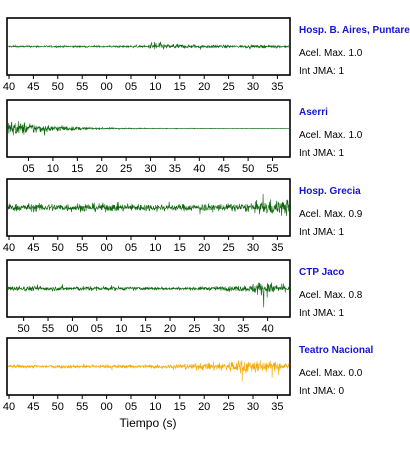 This screenshot has height=460, width=410. Describe the element at coordinates (321, 391) in the screenshot. I see `jma-intensity-label: Int JMA: 0` at that location.